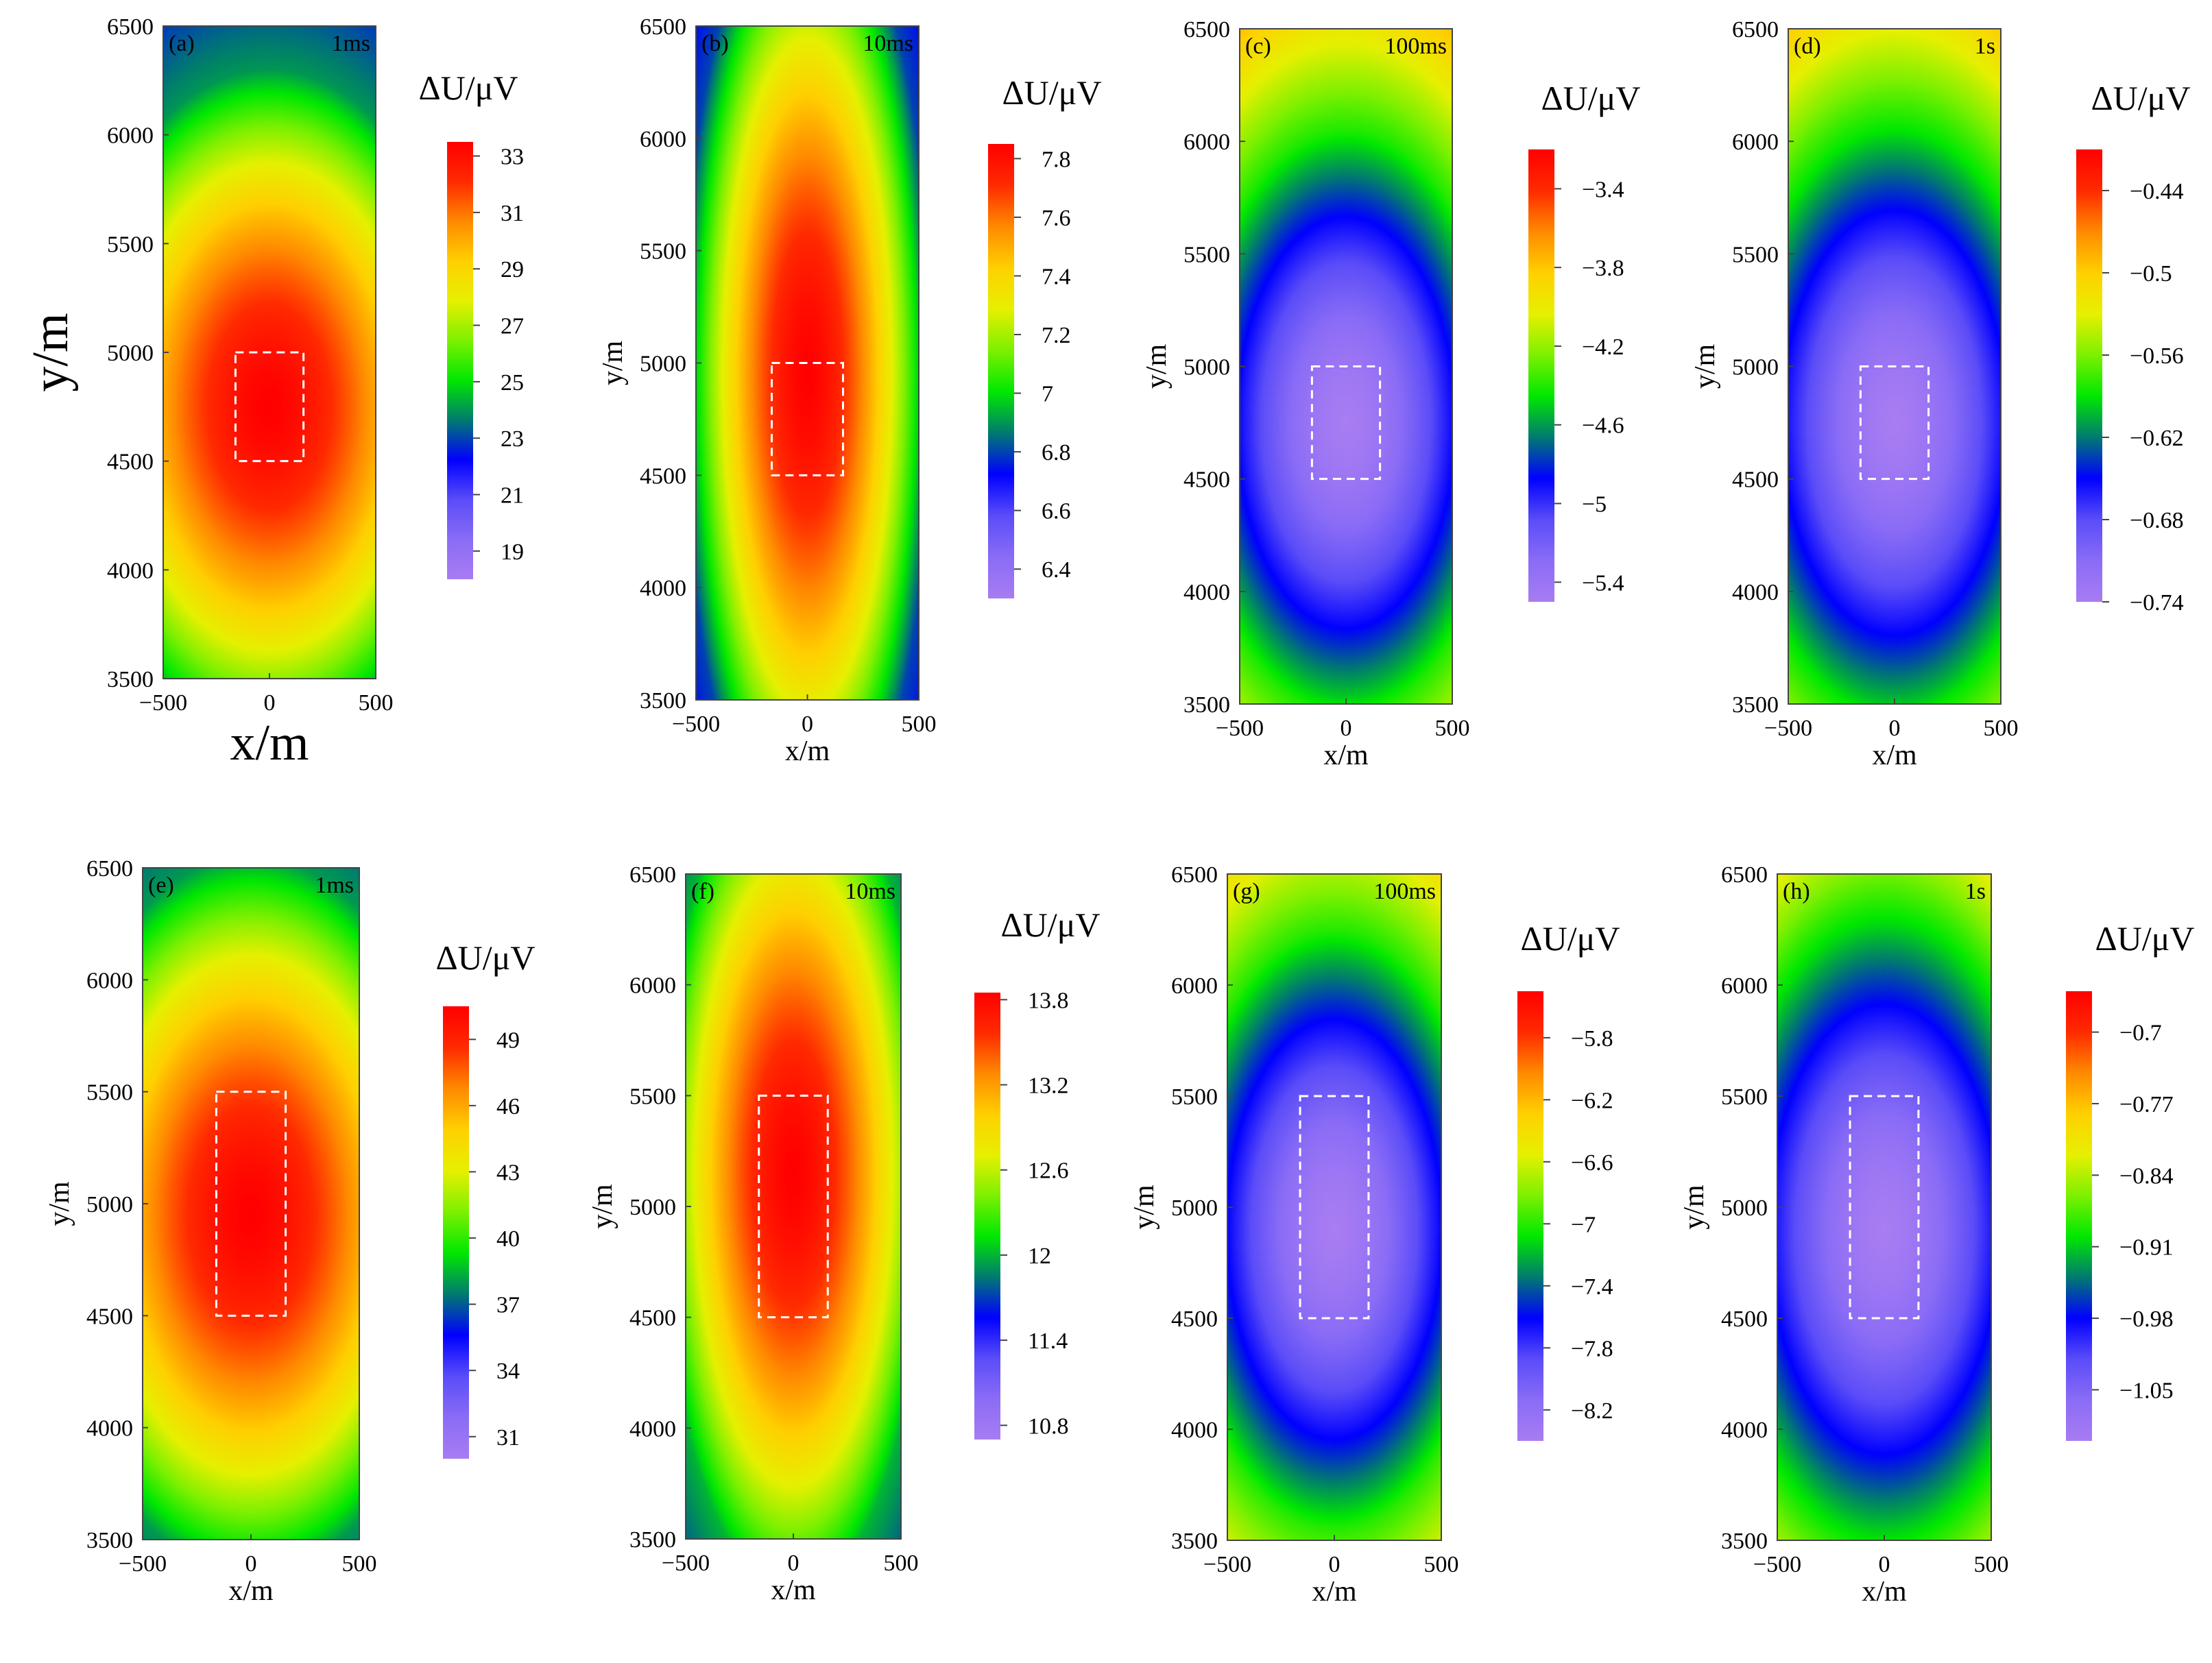 The width and height of the screenshot is (2212, 1663). What do you see at coordinates (512, 383) in the screenshot?
I see `colorbar-tick-label: 25` at bounding box center [512, 383].